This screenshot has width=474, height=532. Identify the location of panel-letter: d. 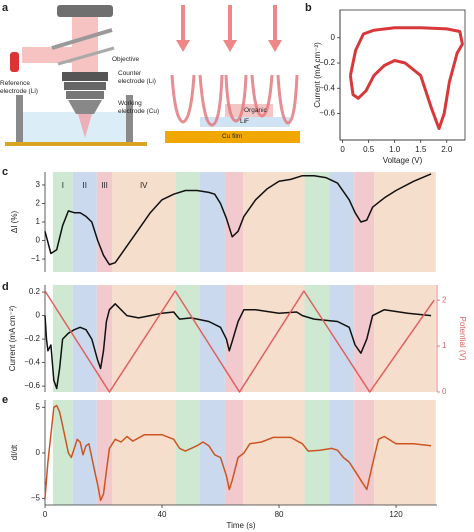
(5, 287).